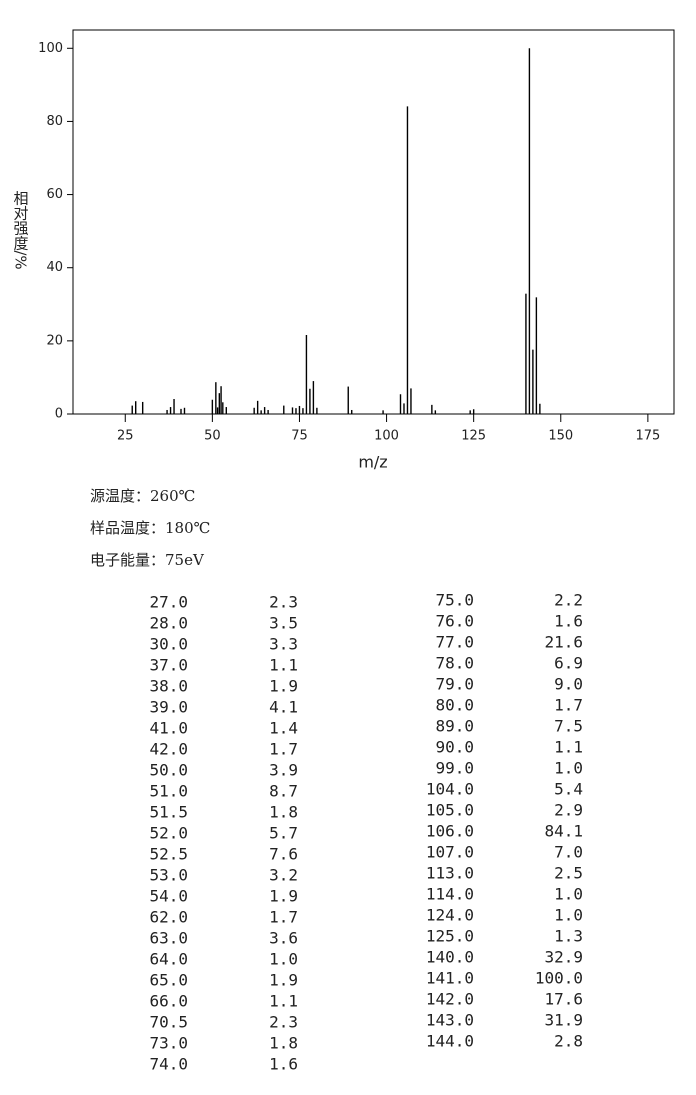 The image size is (696, 1095). Describe the element at coordinates (563, 642) in the screenshot. I see `table-intensity: 21.6` at that location.